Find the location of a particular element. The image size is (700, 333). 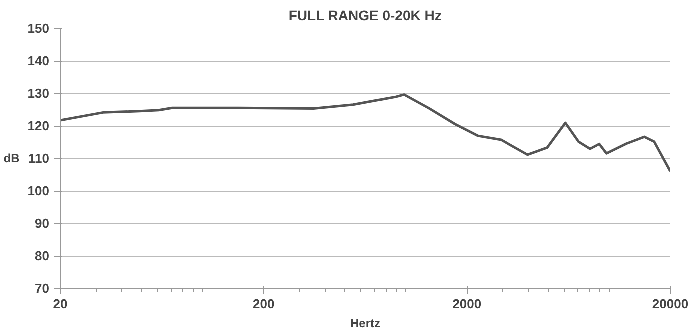

y-tick-label: 90 is located at coordinates (42, 223).